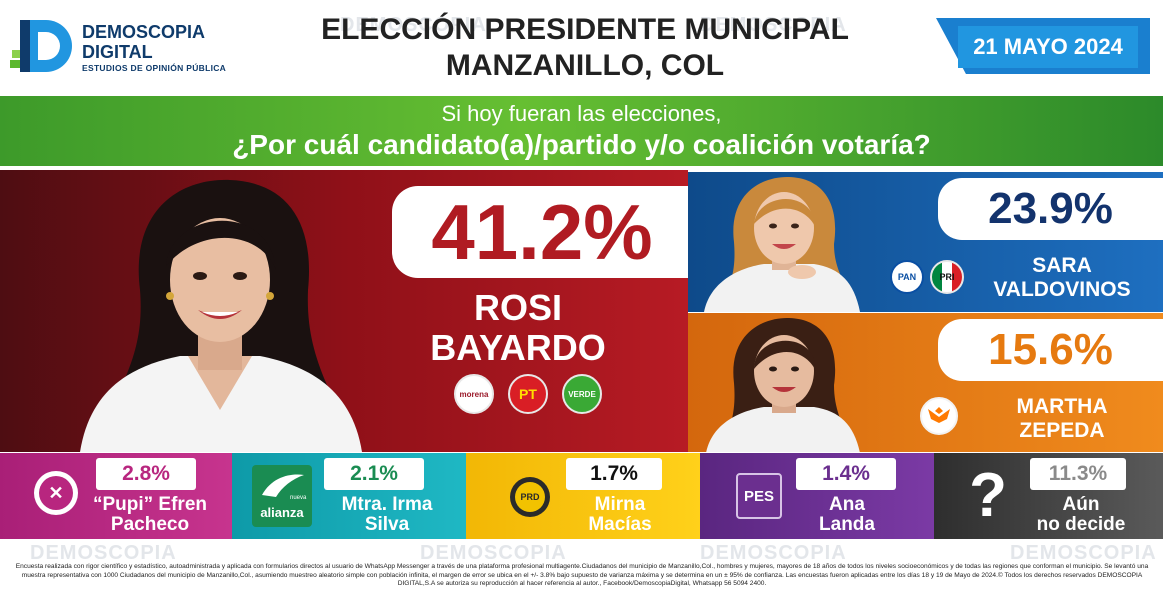  I want to click on other-candidate-card: ✕ 2.8% “Pupi” Efren Pacheco, so click(116, 496).